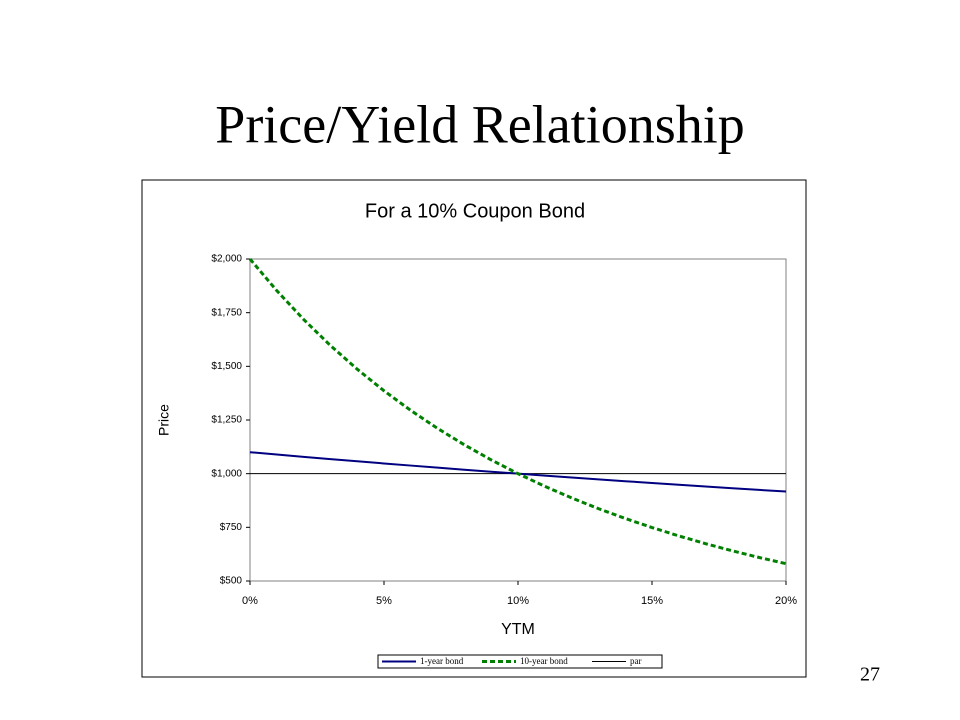 This screenshot has width=960, height=720. What do you see at coordinates (479, 124) in the screenshot?
I see `slide-title: Price/Yield Relationship` at bounding box center [479, 124].